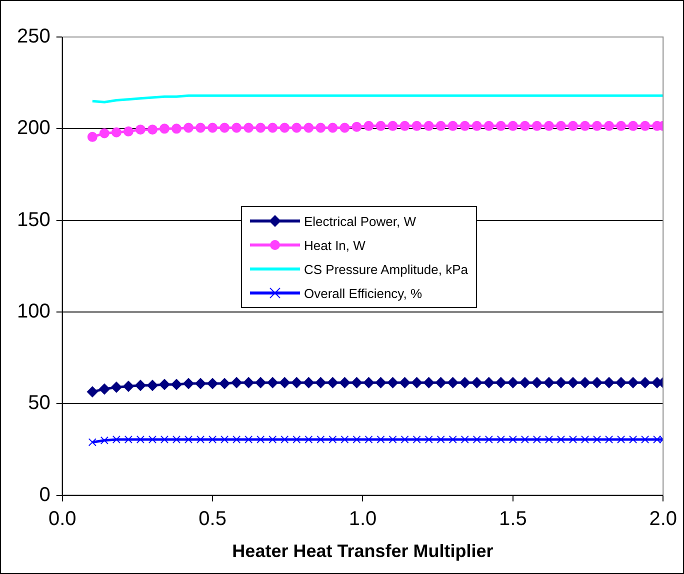  Describe the element at coordinates (363, 551) in the screenshot. I see `x-axis-title: Heater Heat Transfer Multiplier` at that location.